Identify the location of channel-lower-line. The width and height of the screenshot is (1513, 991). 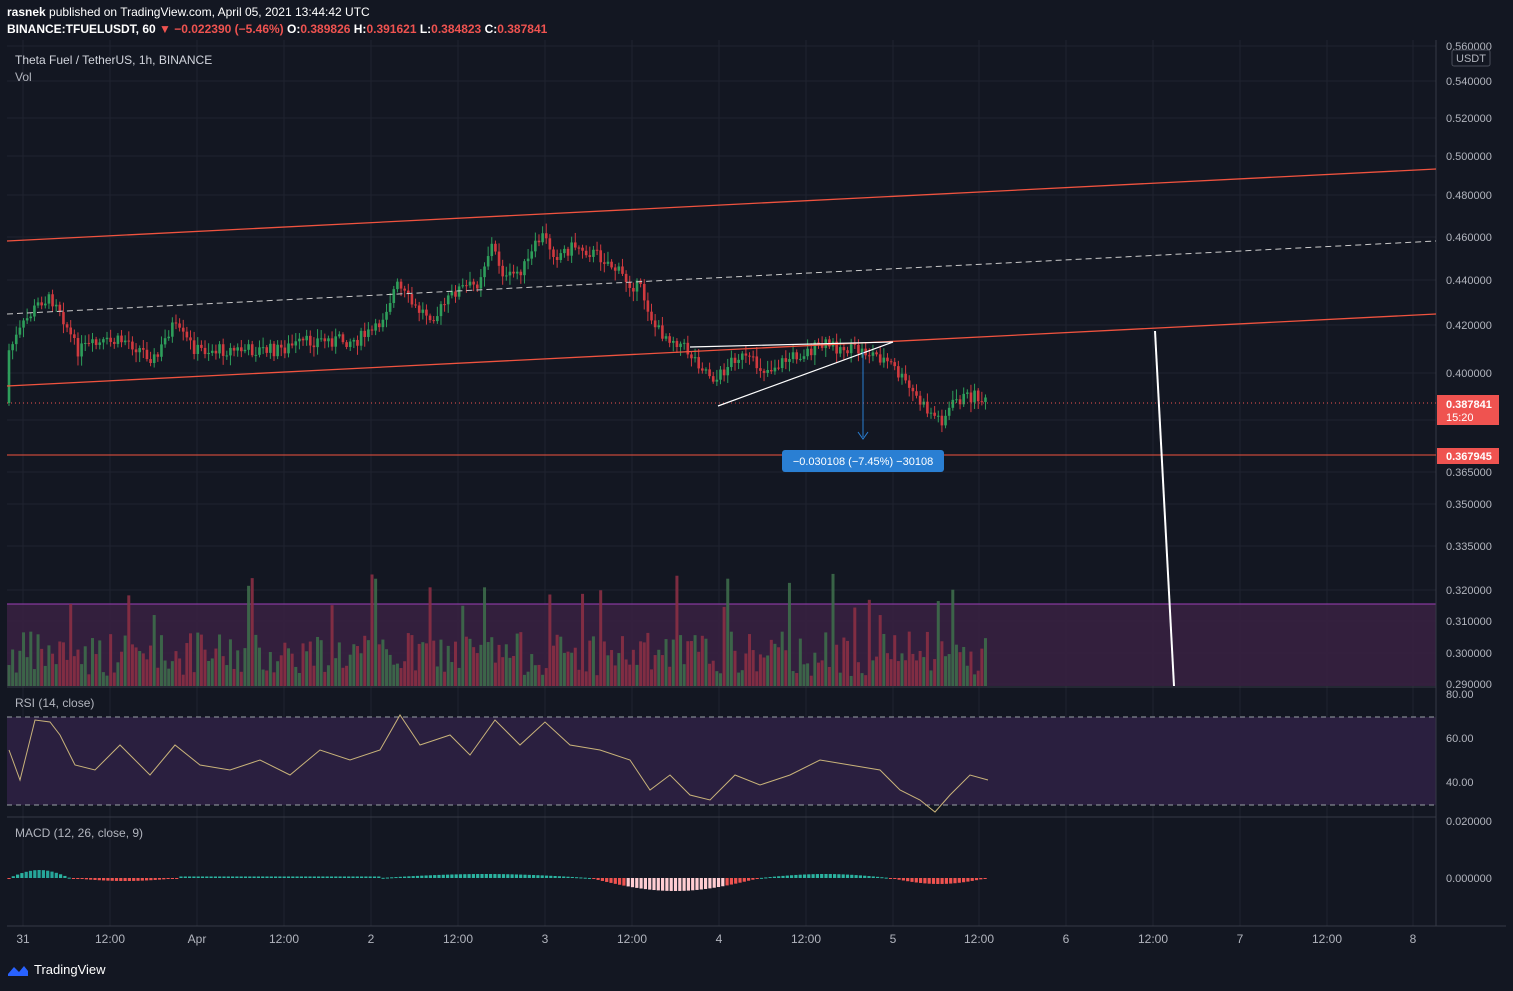
(721, 350).